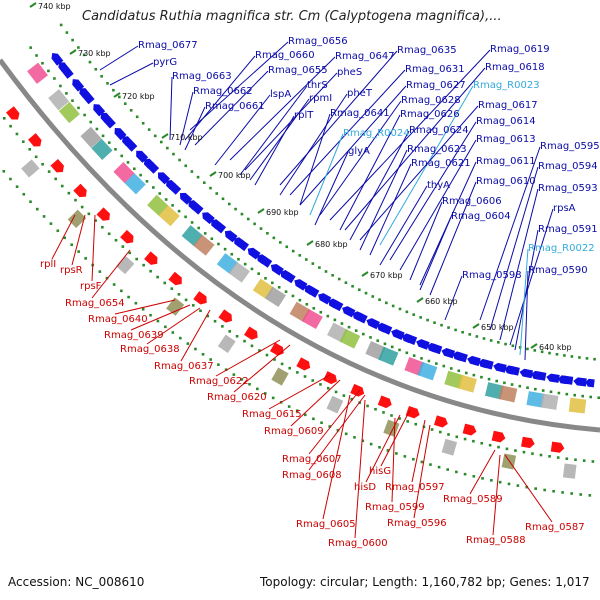  I want to click on forward-gene-label: Rmag_0621, so click(441, 163).